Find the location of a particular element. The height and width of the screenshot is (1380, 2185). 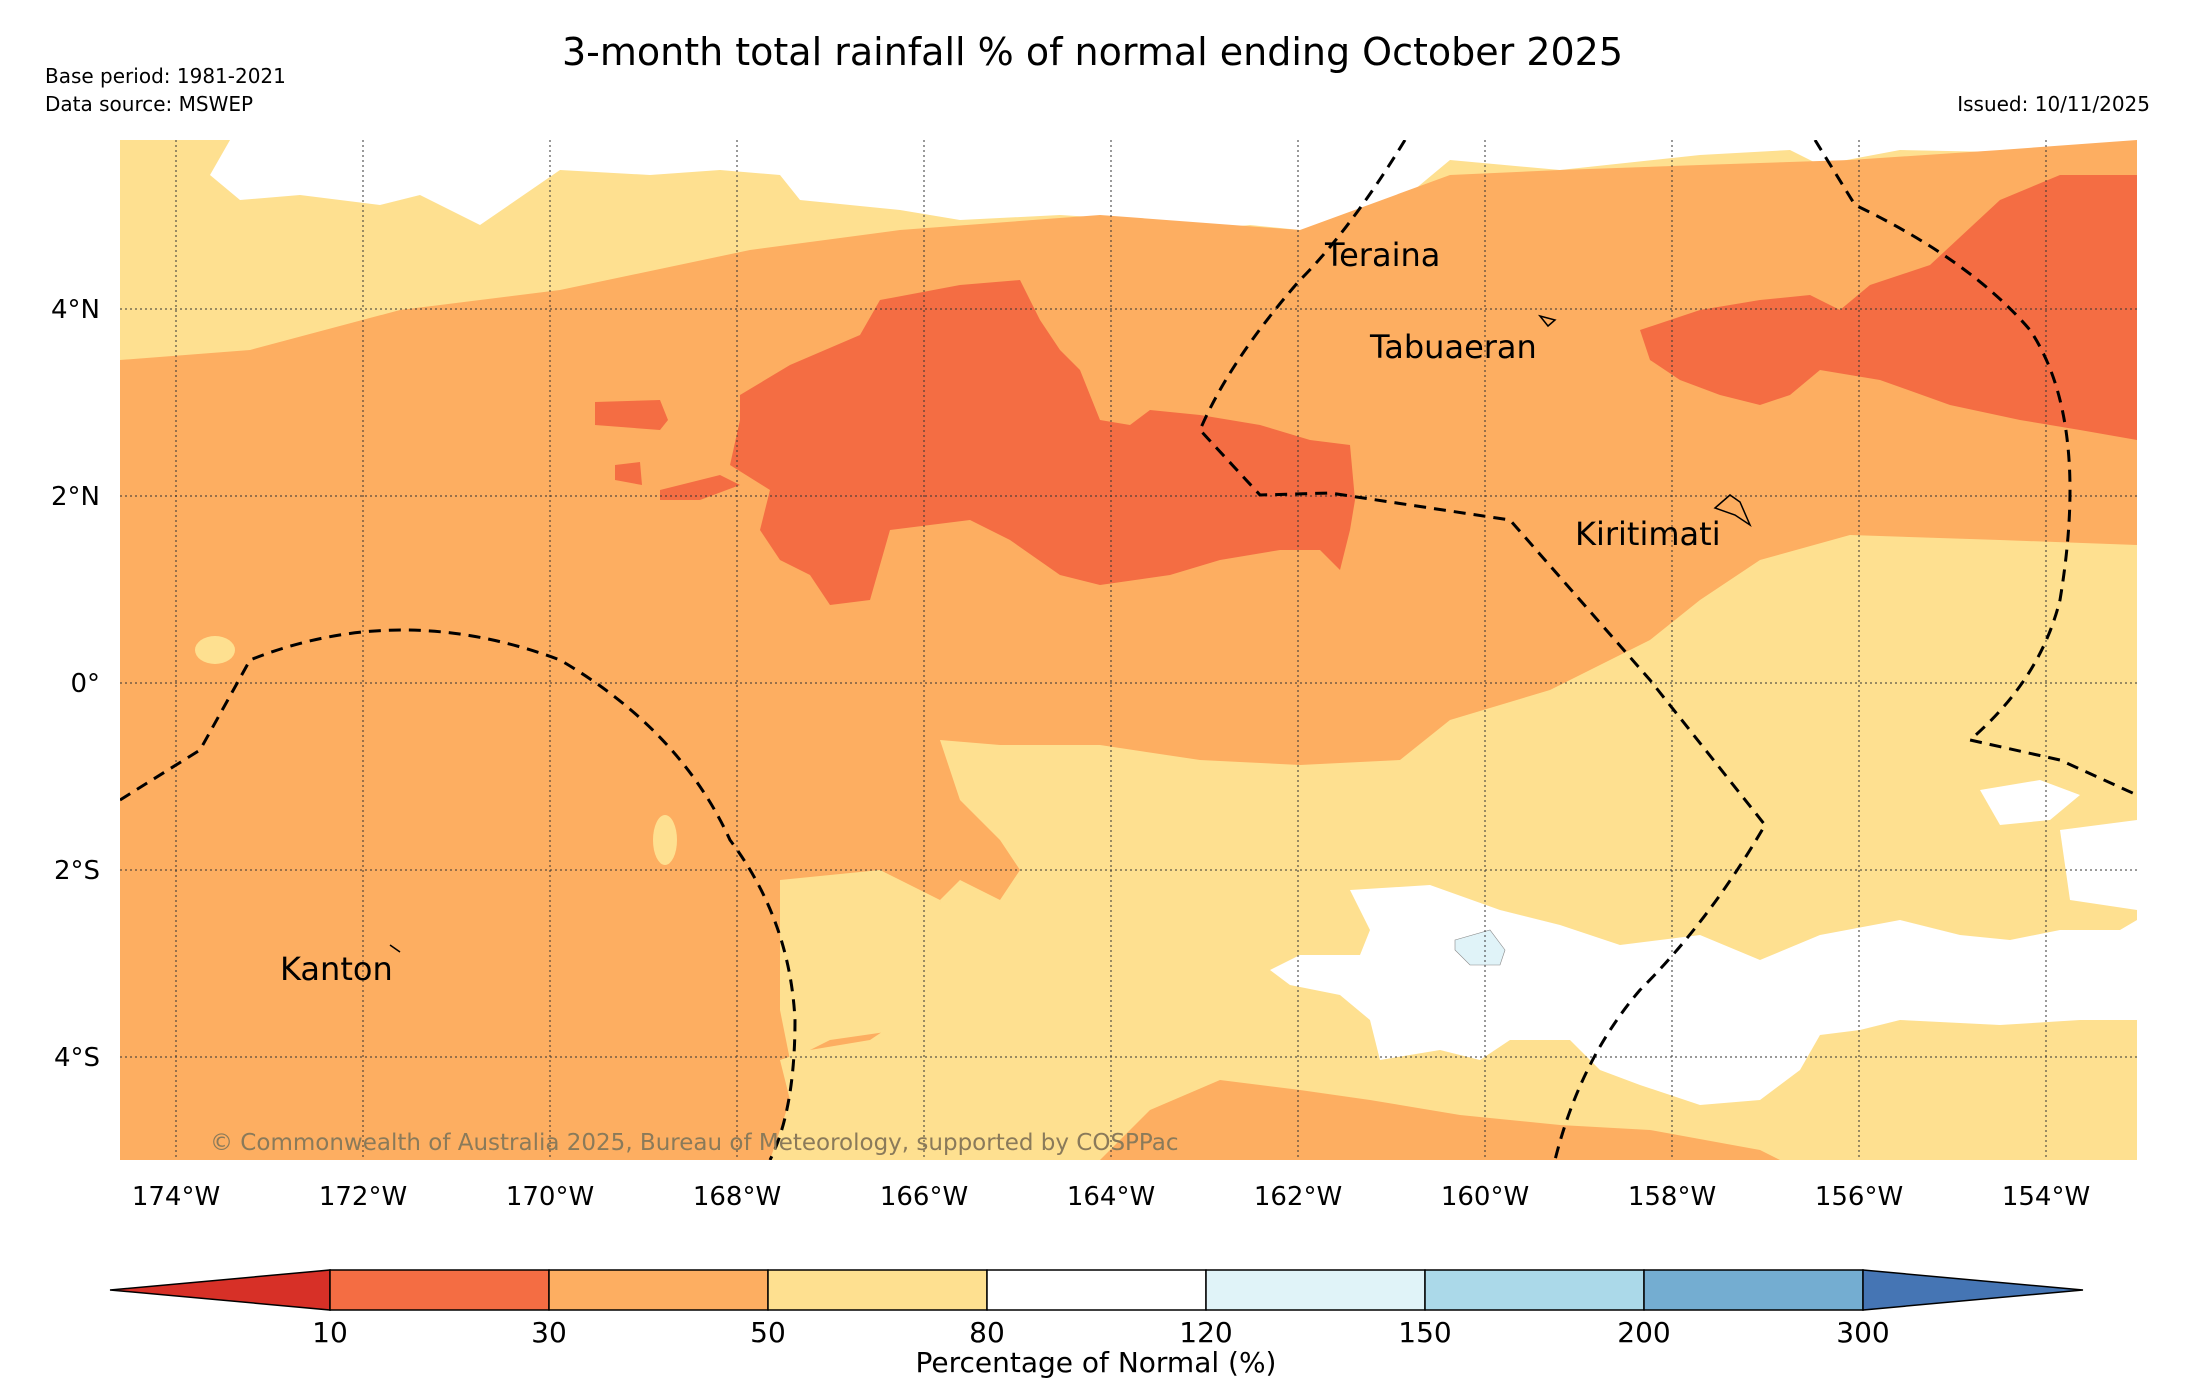

lat-label-2n: 2°N is located at coordinates (75, 497).